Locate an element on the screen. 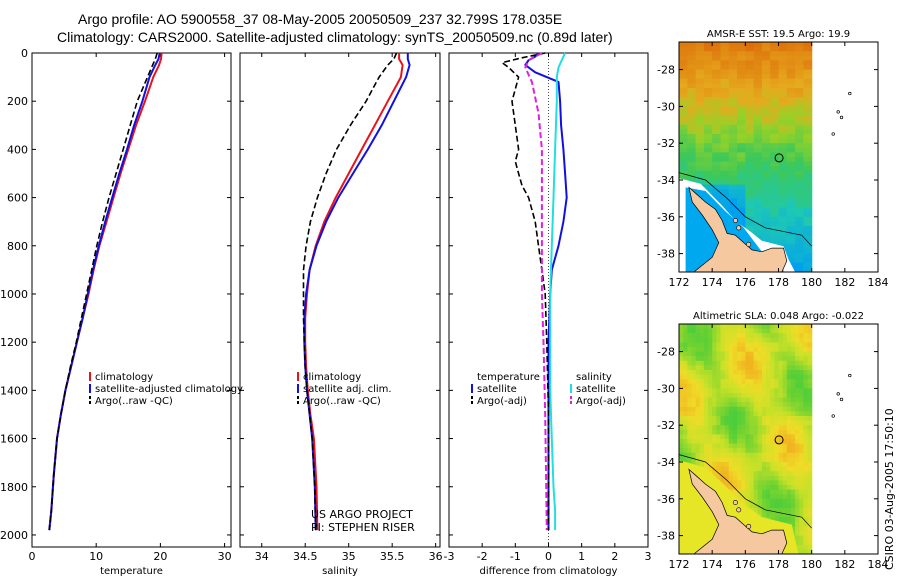  lon-tick-label: 172 is located at coordinates (679, 564).